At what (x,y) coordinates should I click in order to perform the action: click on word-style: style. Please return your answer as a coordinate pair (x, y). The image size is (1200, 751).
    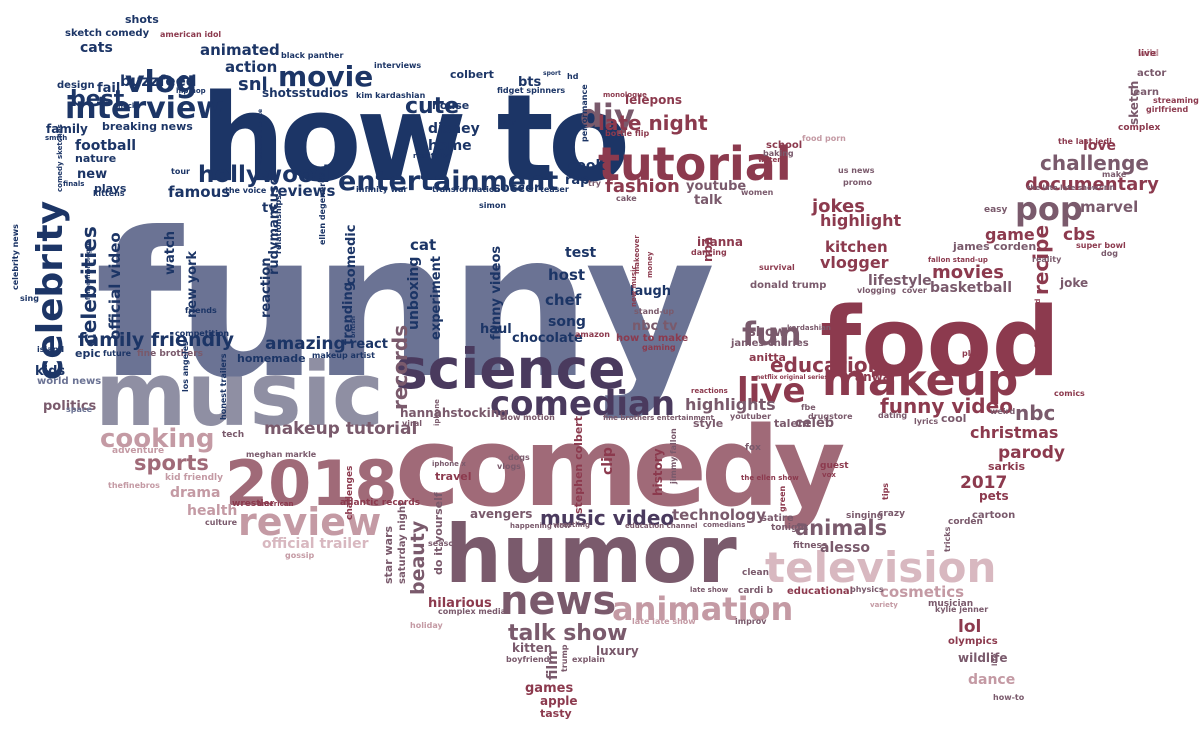
    Looking at the image, I should click on (708, 423).